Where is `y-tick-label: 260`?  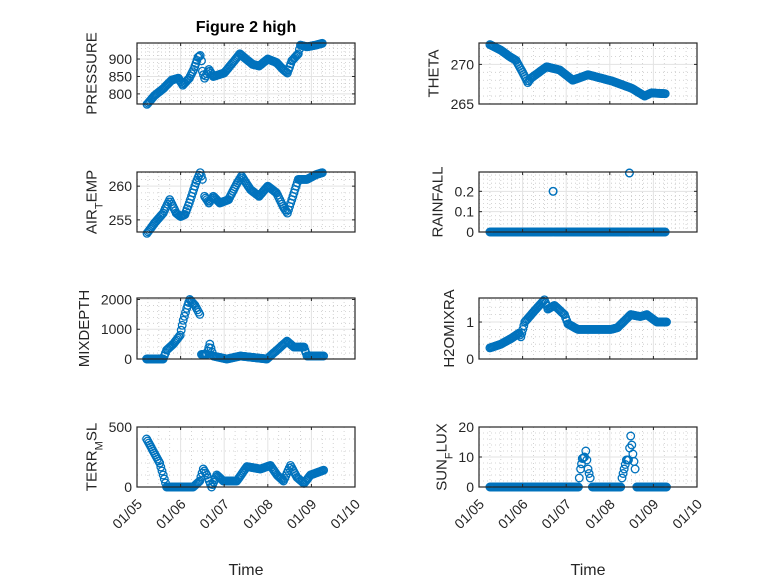
y-tick-label: 260 is located at coordinates (121, 186).